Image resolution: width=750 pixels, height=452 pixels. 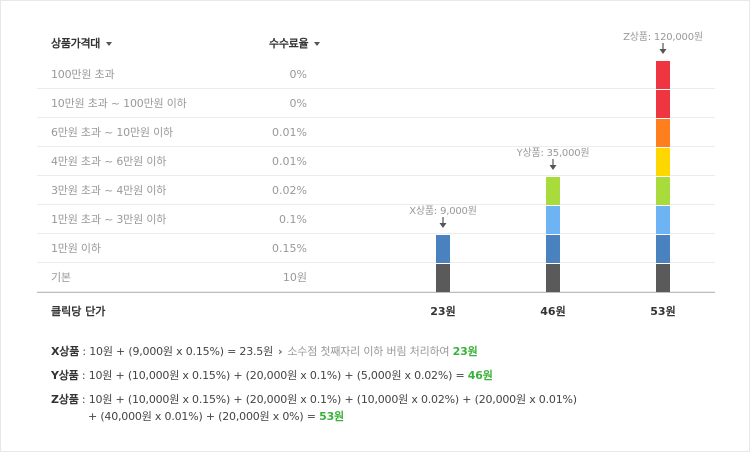 I want to click on bar-annotation: Z상품: 120,000원, so click(x=663, y=37).